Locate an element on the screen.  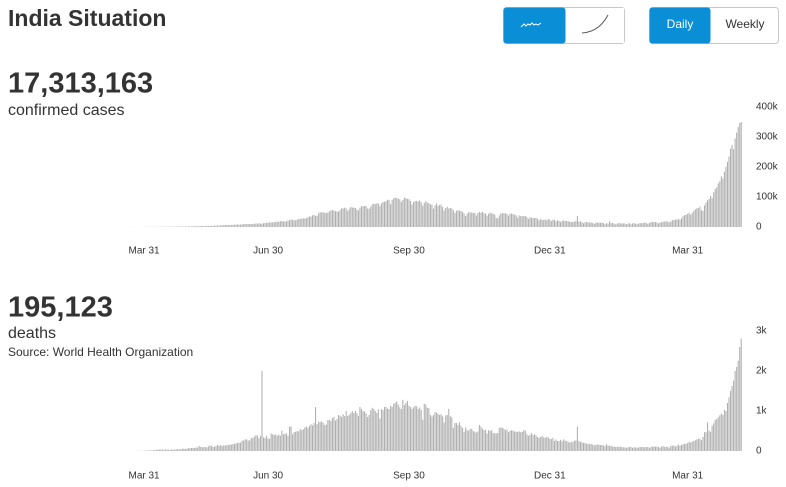
daily-label: Daily is located at coordinates (680, 24).